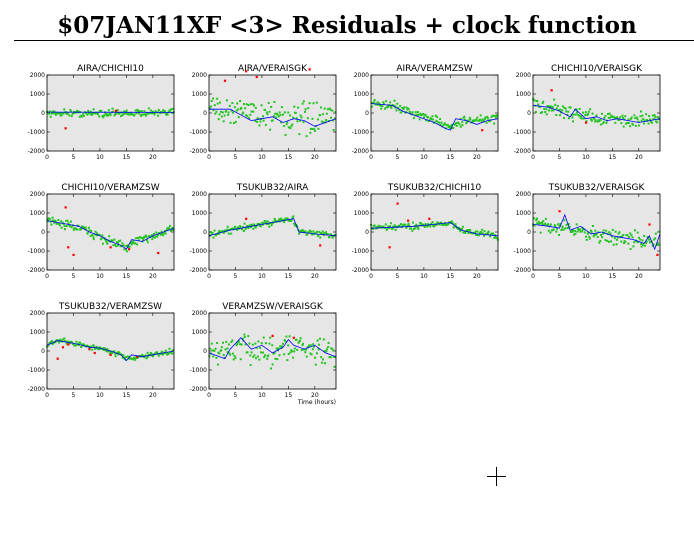  What do you see at coordinates (434, 232) in the screenshot?
I see `plot-frame` at bounding box center [434, 232].